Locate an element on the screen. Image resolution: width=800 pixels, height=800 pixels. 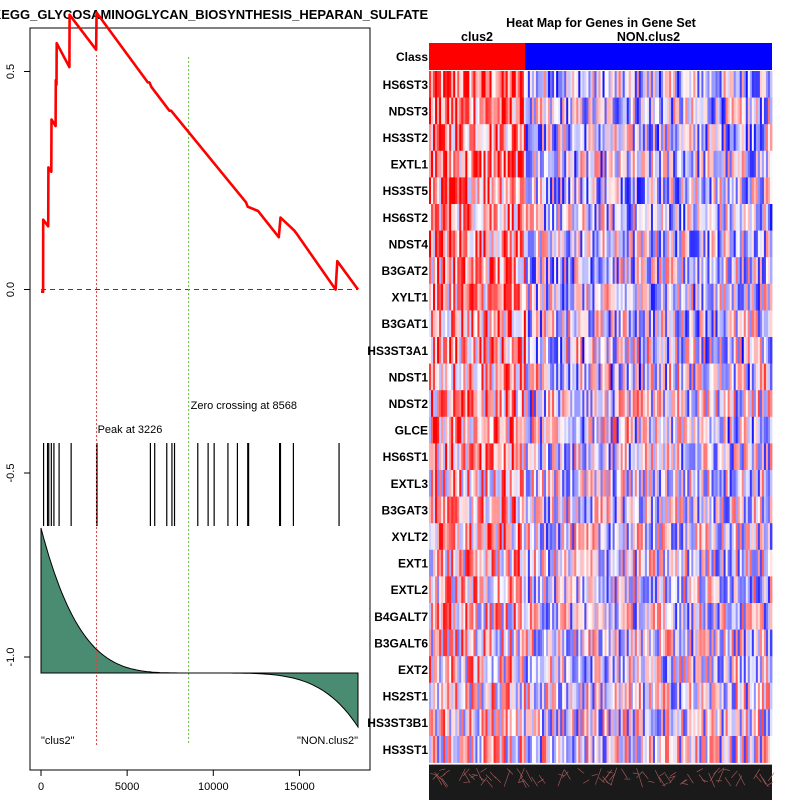
class-row-label: Class is located at coordinates (412, 57).